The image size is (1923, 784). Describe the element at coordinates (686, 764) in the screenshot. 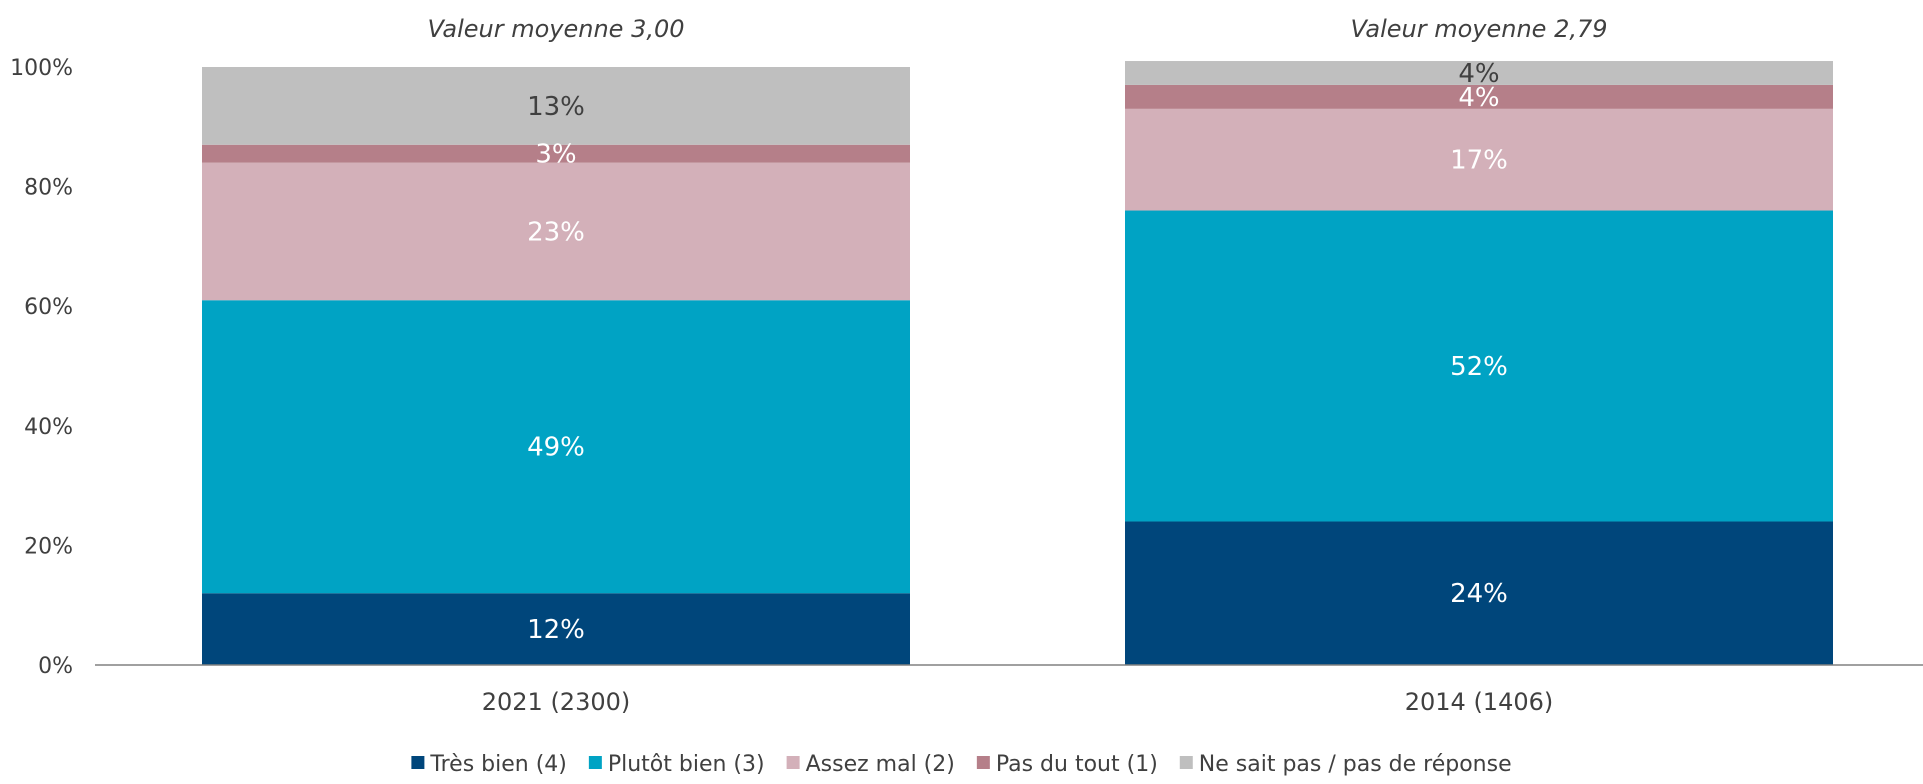

I see `legend-label: Plutôt bien (3)` at that location.